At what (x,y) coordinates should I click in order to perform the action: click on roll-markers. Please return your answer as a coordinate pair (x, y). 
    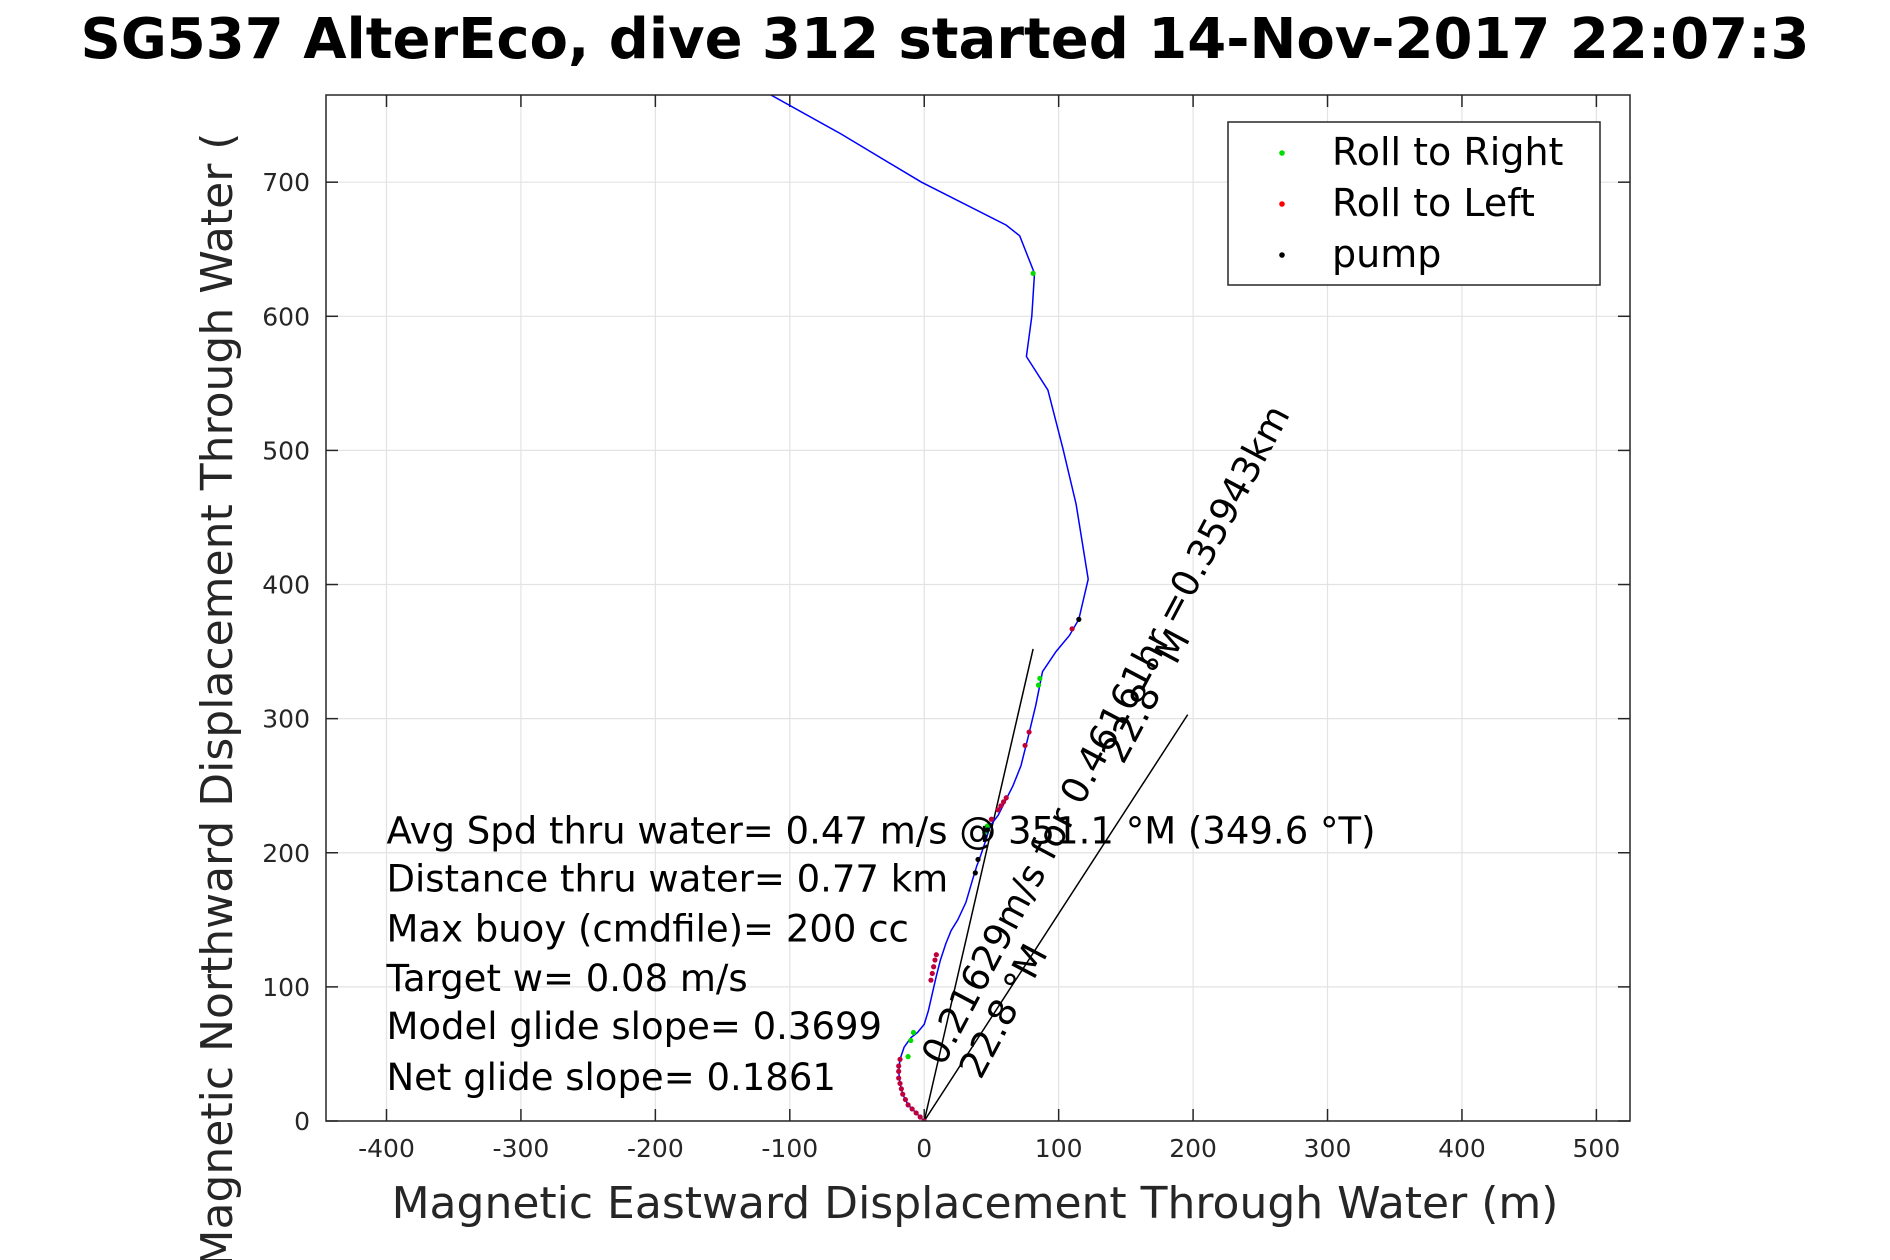
    Looking at the image, I should click on (989, 695).